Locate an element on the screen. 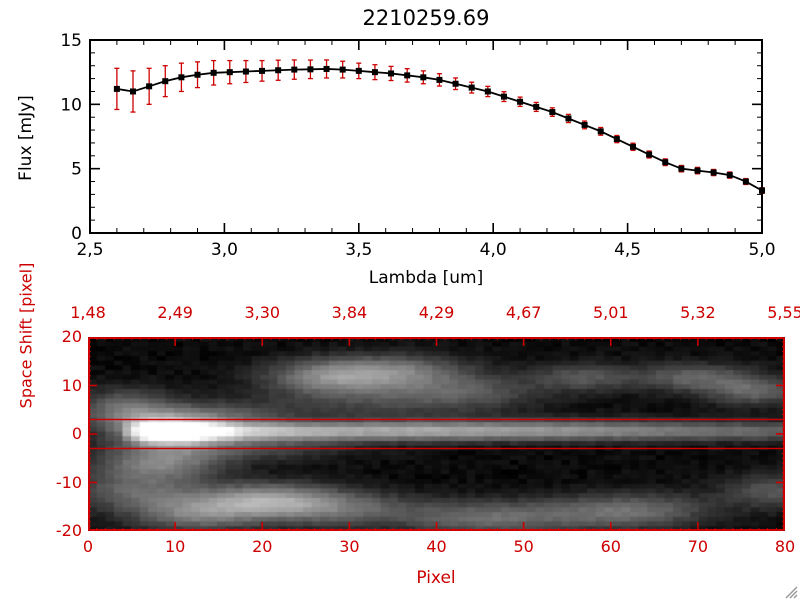  lambda-axis-label: Lambda [um] is located at coordinates (426, 278).